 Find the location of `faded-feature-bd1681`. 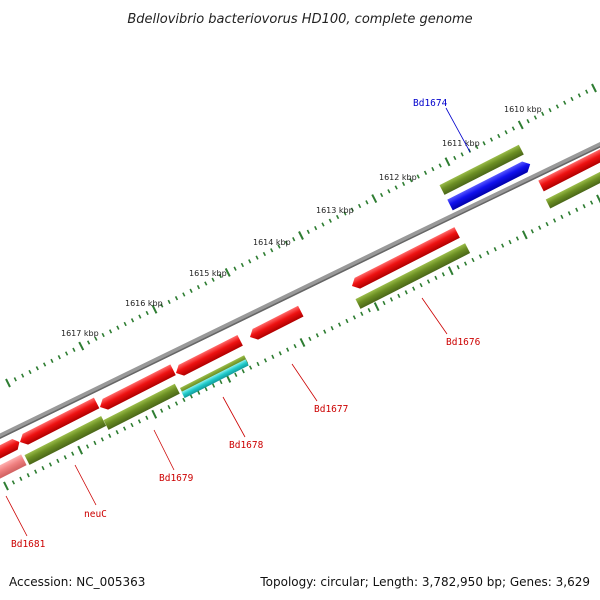

faded-feature-bd1681 is located at coordinates (13, 468).